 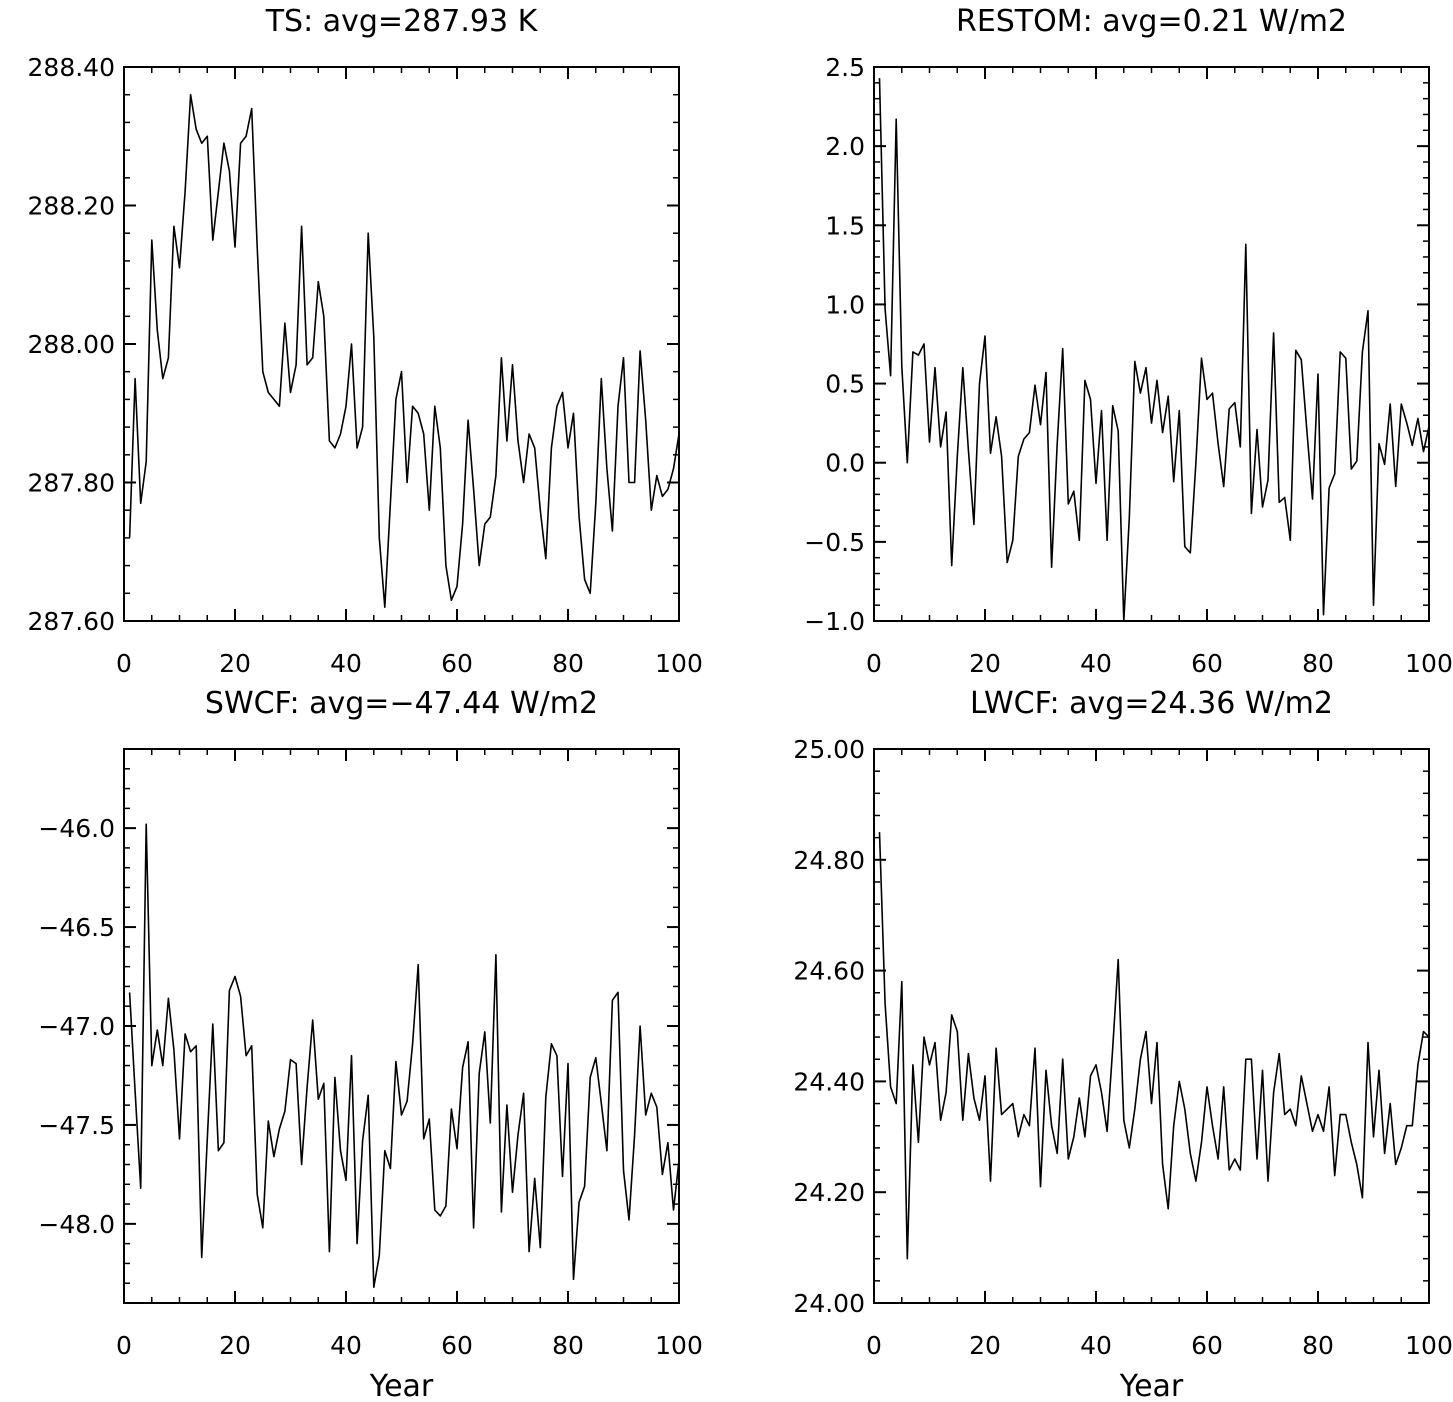 I want to click on y-tick-label: 24.40, so click(x=829, y=1081).